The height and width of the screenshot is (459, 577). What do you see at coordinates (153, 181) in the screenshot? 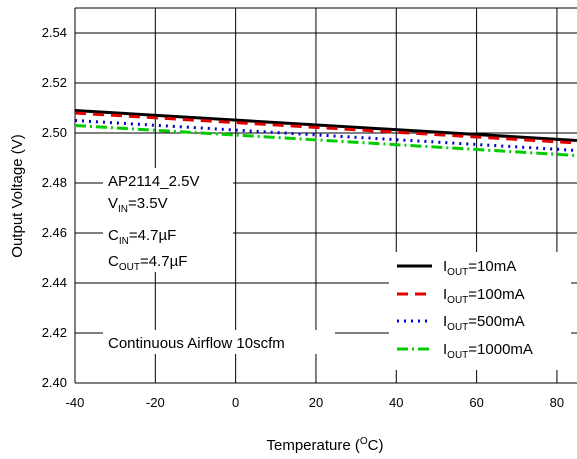
I see `annotation-device: AP2114_2.5V` at bounding box center [153, 181].